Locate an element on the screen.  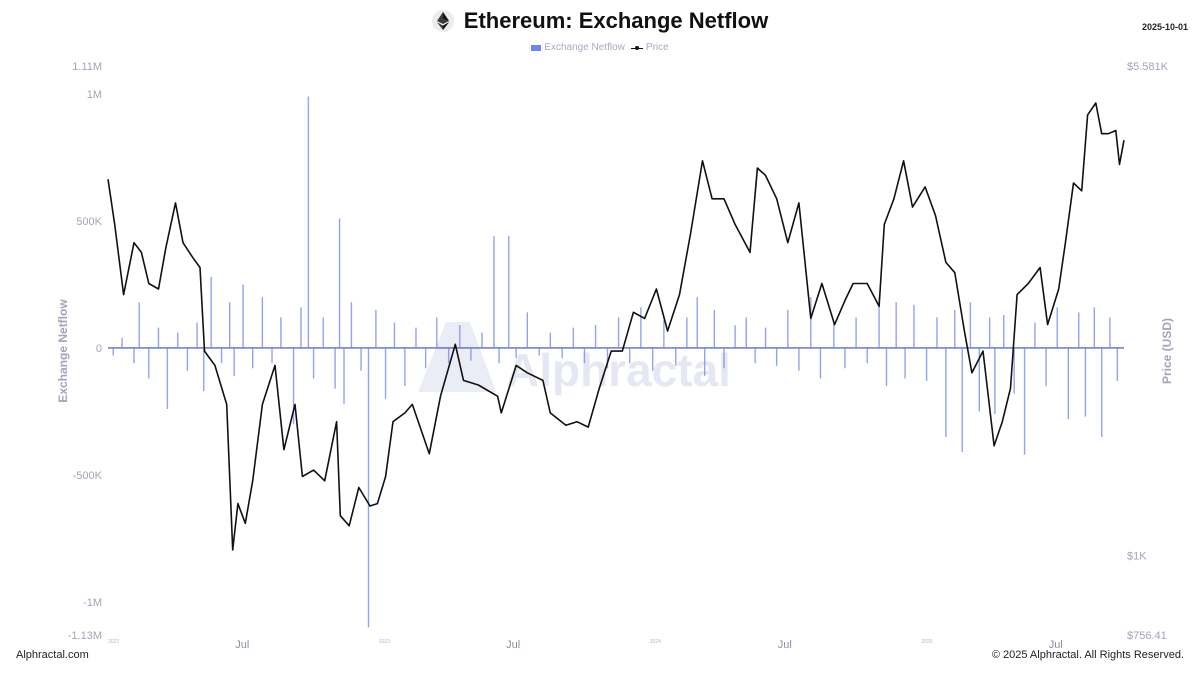
chart-header: Ethereum: Exchange Netflow is located at coordinates (600, 21).